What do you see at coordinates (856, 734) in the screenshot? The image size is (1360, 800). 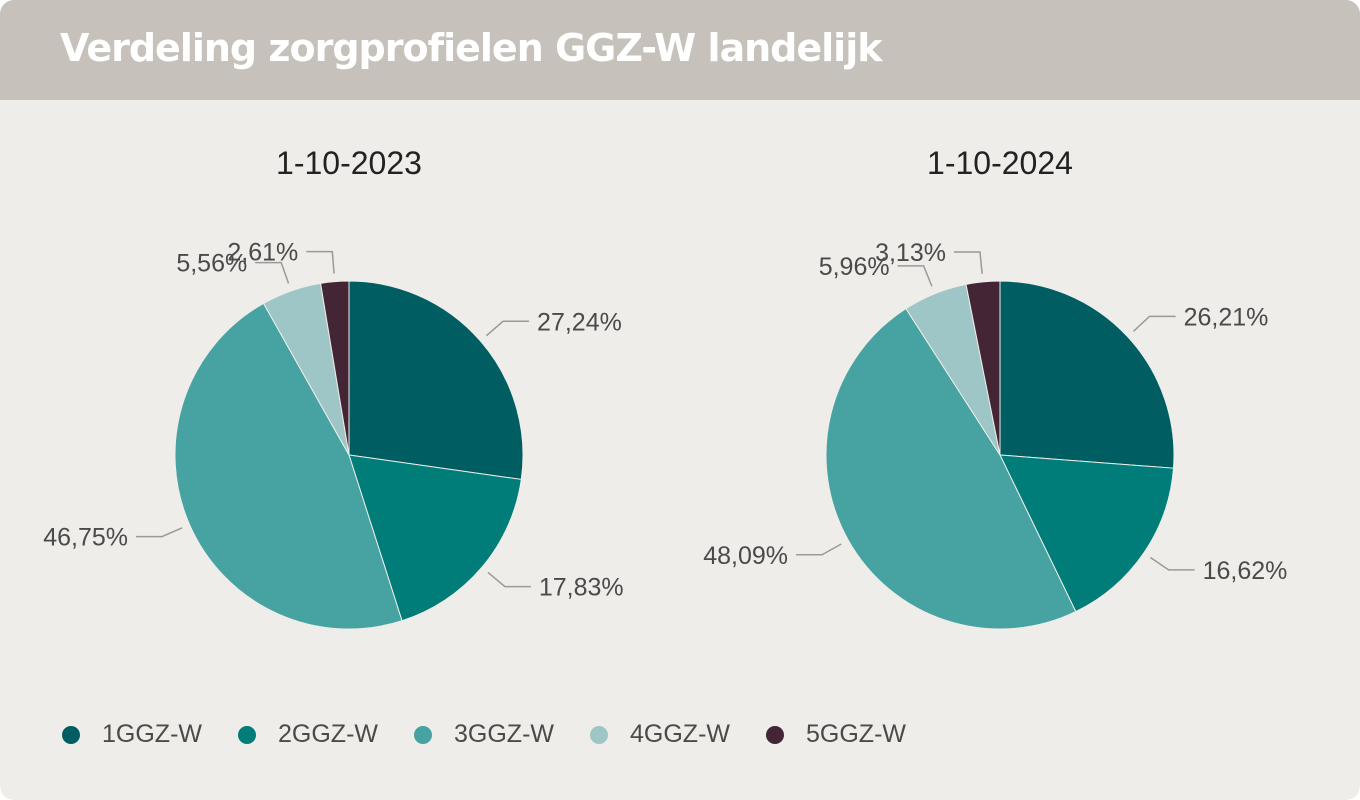 I see `legend-label: 5GGZ-W` at bounding box center [856, 734].